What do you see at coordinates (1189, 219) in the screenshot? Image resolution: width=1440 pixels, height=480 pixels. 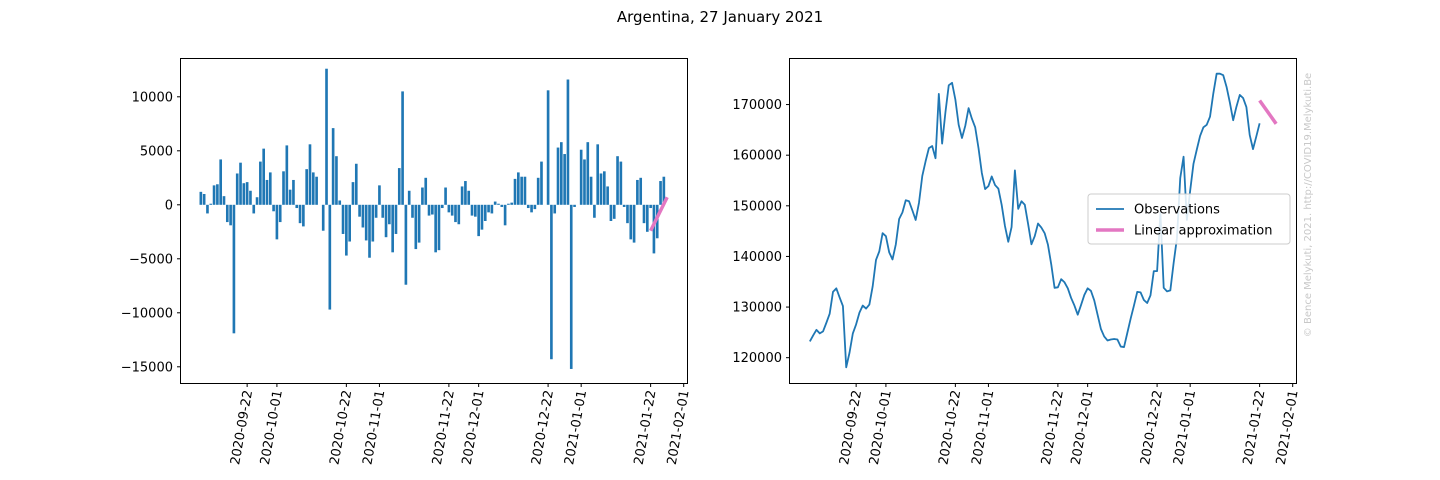 I see `line-chart-legend: Observations Linear approximation` at bounding box center [1189, 219].